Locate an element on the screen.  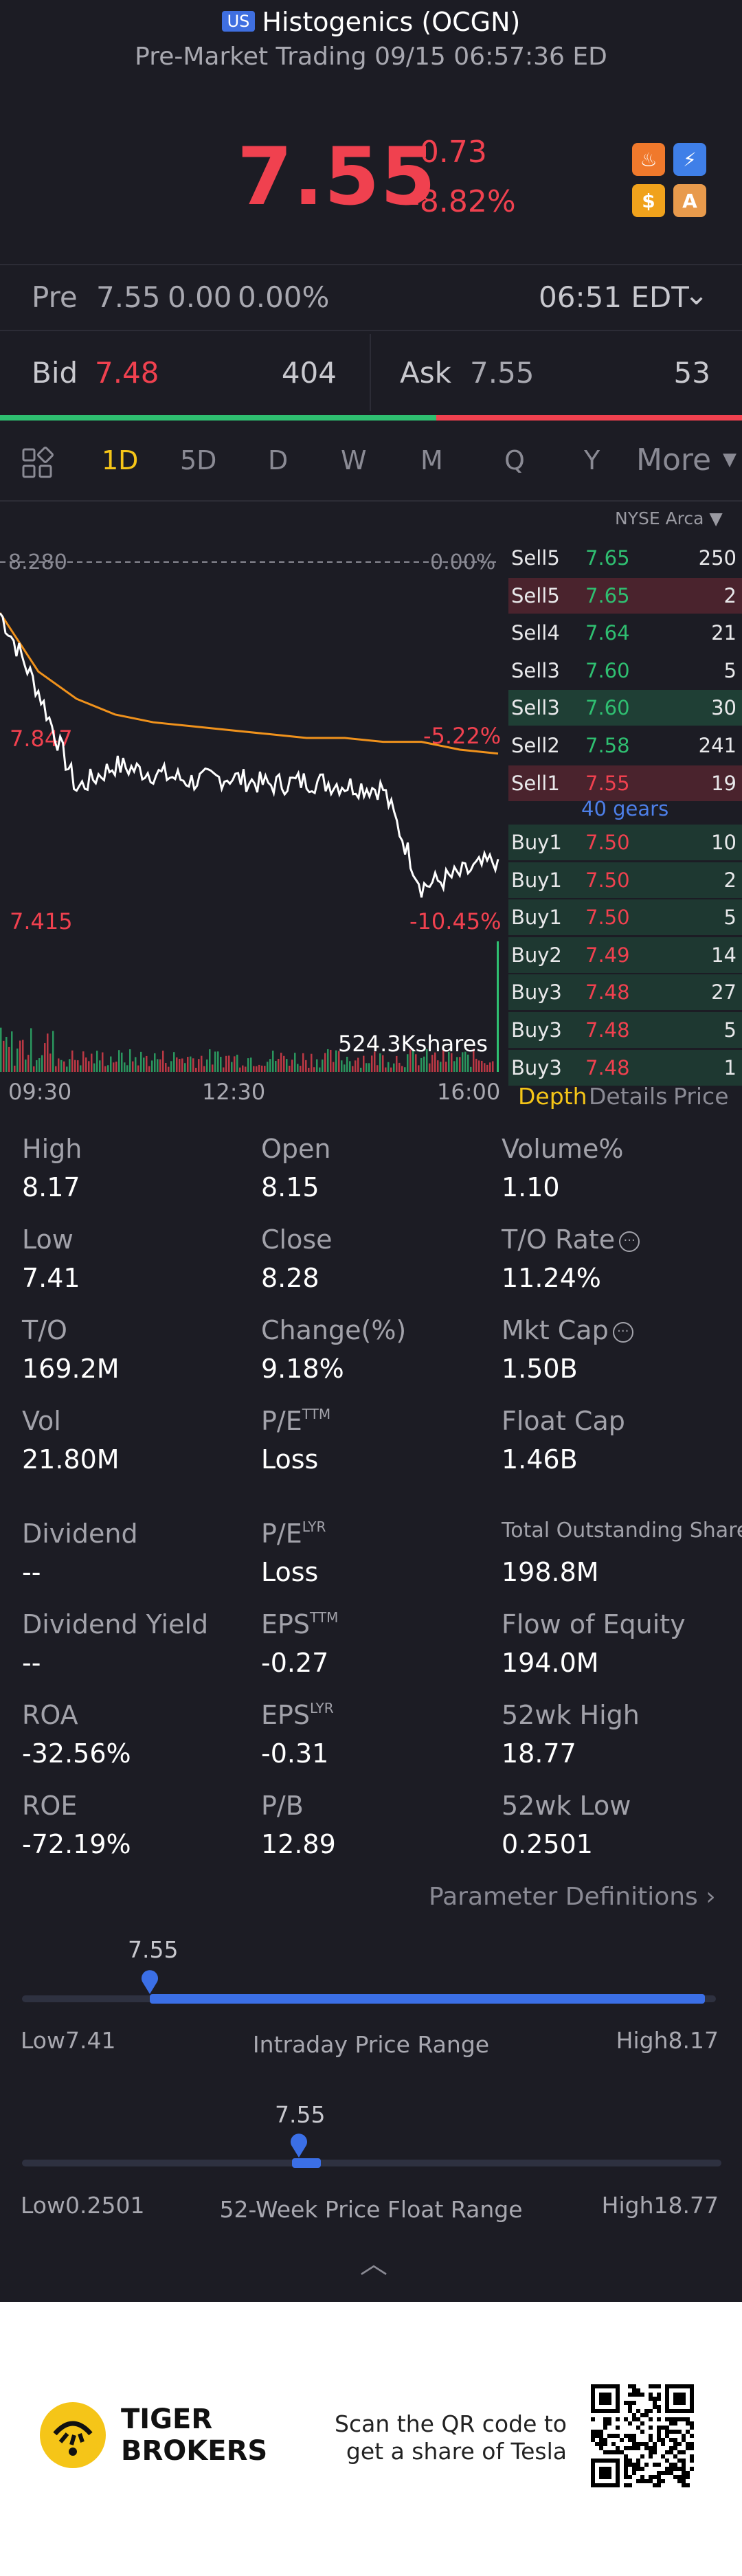
stat-total-shares: Total Outstanding Shares 198.8M is located at coordinates (622, 1553).